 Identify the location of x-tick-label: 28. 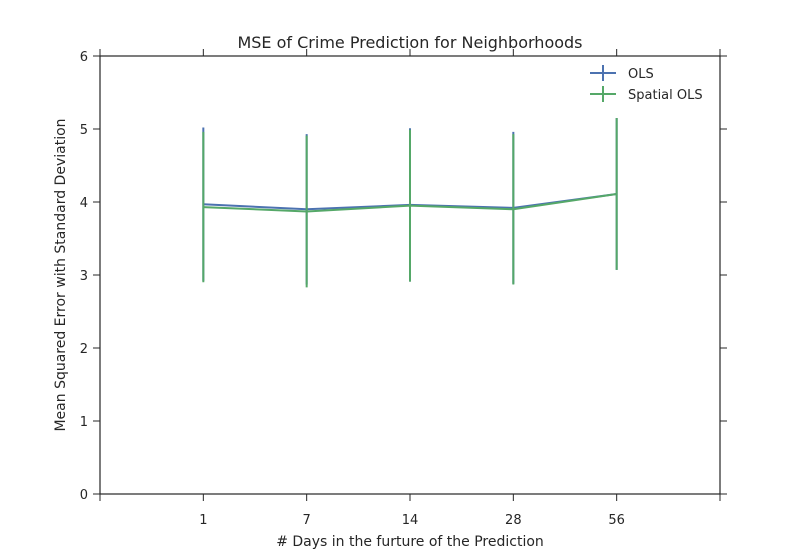
(513, 520).